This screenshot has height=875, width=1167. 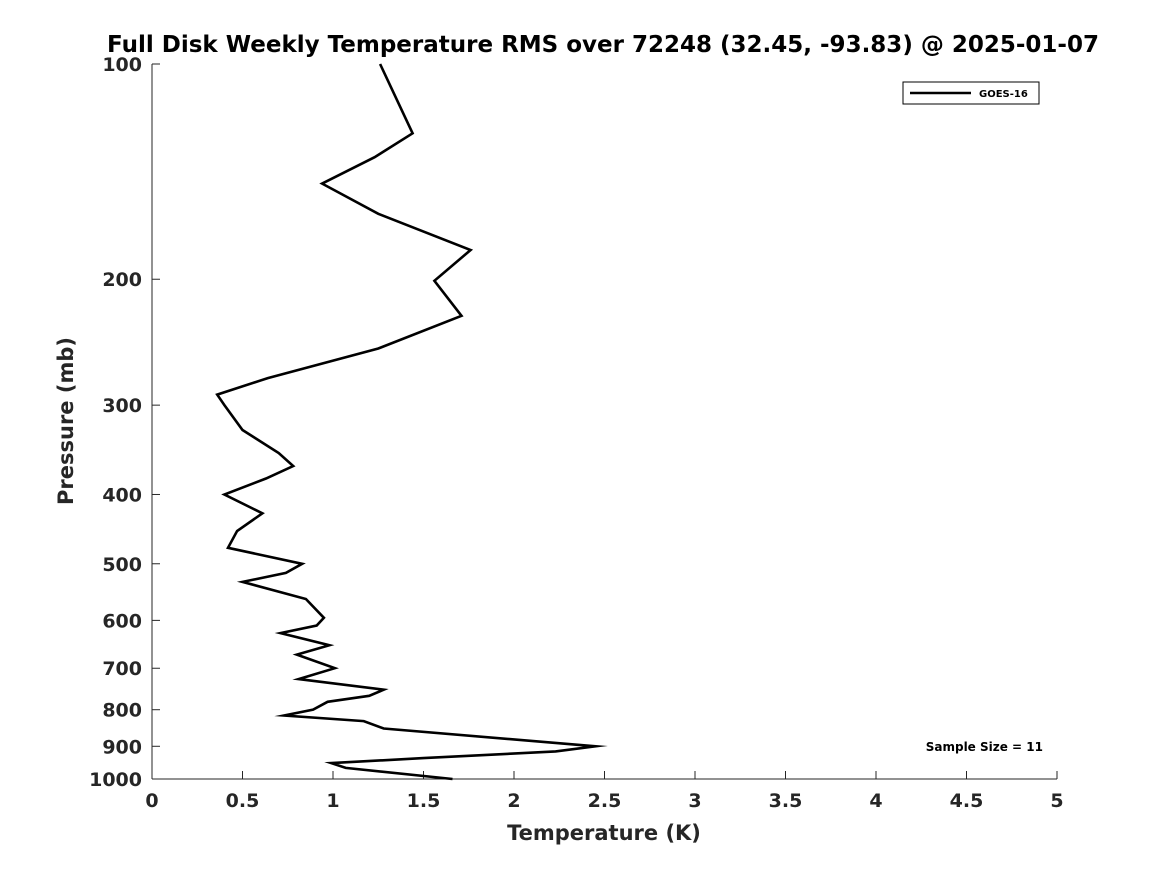 I want to click on x-tick-label: 2, so click(x=513, y=801).